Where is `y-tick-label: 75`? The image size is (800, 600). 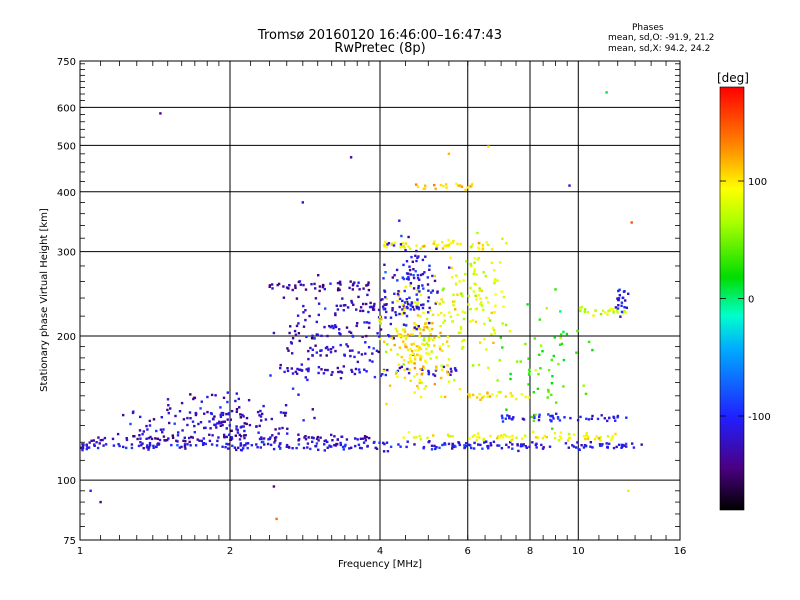 y-tick-label: 75 is located at coordinates (69, 541).